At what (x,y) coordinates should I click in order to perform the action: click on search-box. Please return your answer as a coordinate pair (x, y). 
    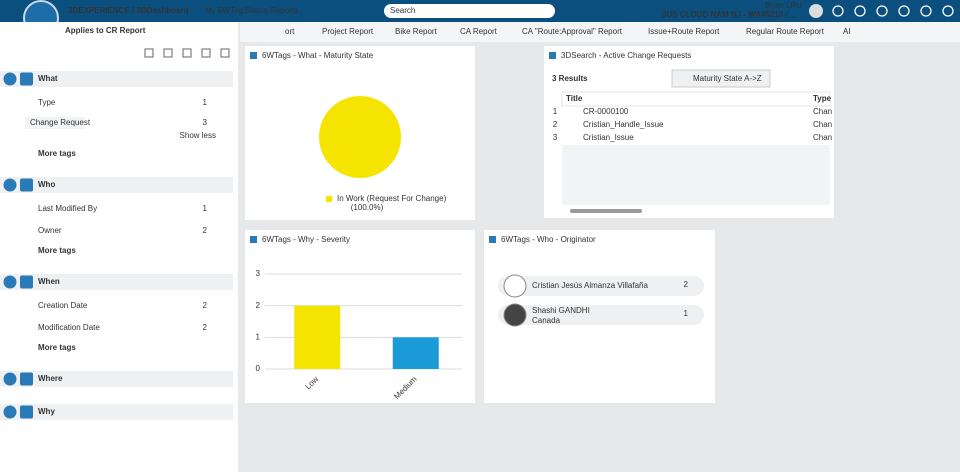
    Looking at the image, I should click on (469, 11).